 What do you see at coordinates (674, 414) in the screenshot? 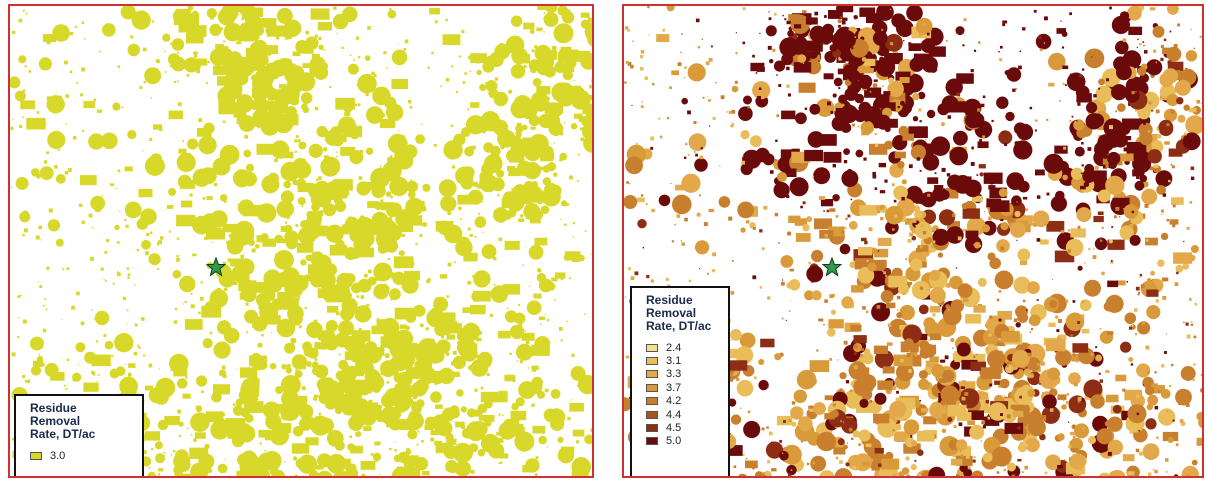
I see `legend-label: 4.4` at bounding box center [674, 414].